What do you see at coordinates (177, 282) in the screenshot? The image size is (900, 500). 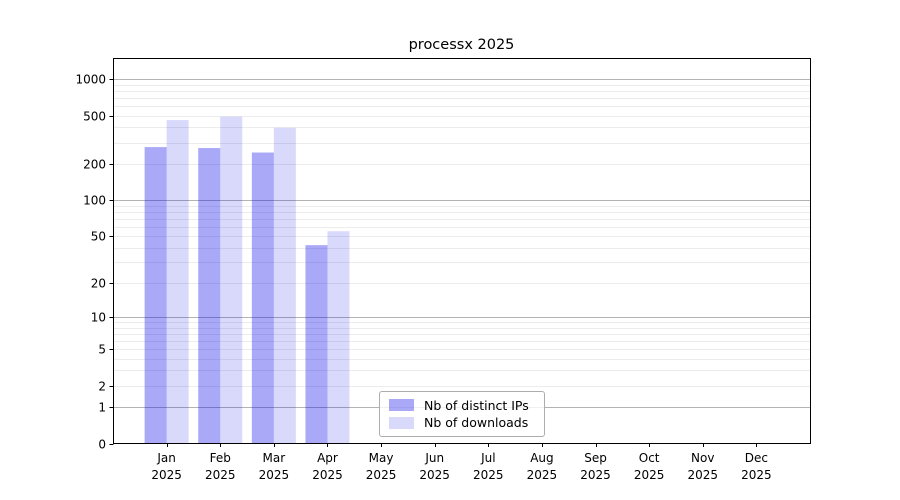 I see `bar-nb-of-downloads-jan` at bounding box center [177, 282].